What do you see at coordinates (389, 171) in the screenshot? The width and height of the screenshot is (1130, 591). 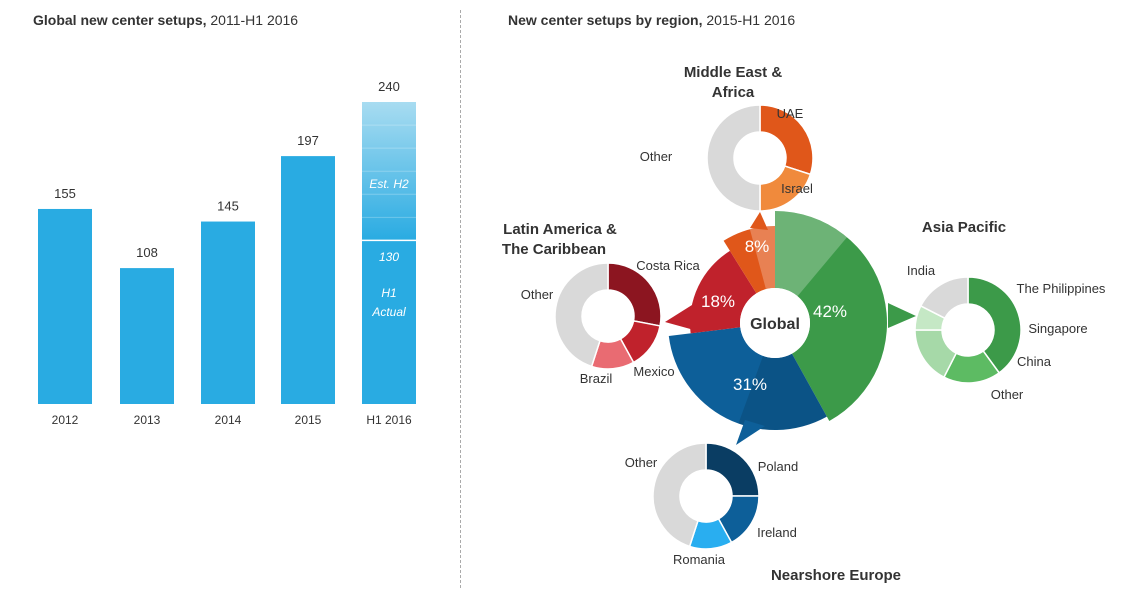 I see `bar-h2-estimate` at bounding box center [389, 171].